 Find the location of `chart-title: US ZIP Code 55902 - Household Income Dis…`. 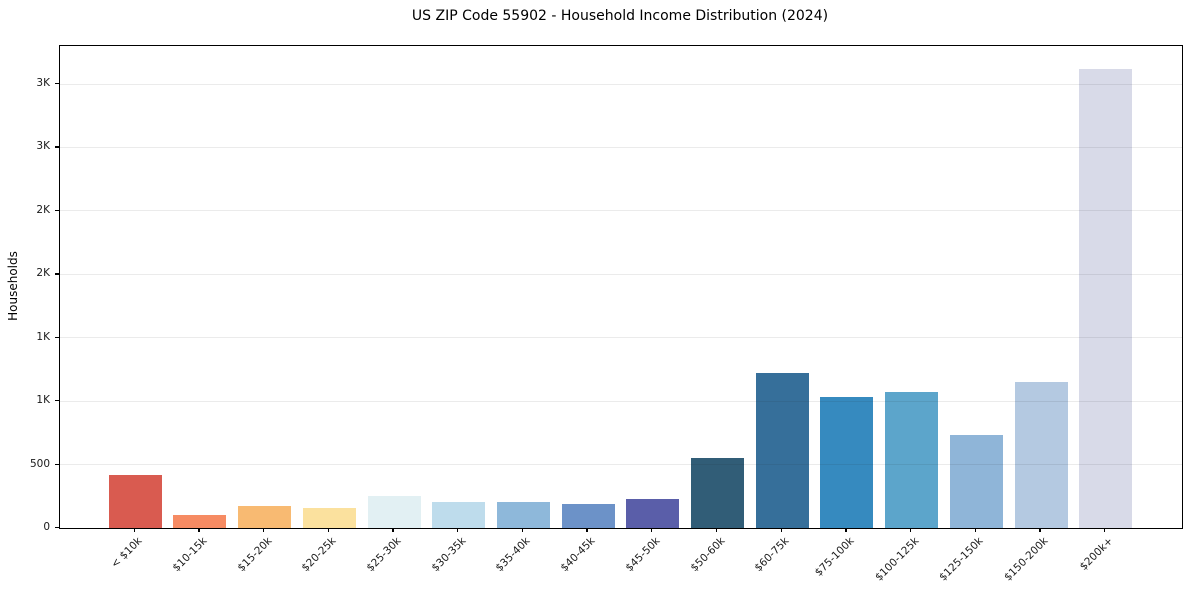

chart-title: US ZIP Code 55902 - Household Income Dis… is located at coordinates (620, 16).